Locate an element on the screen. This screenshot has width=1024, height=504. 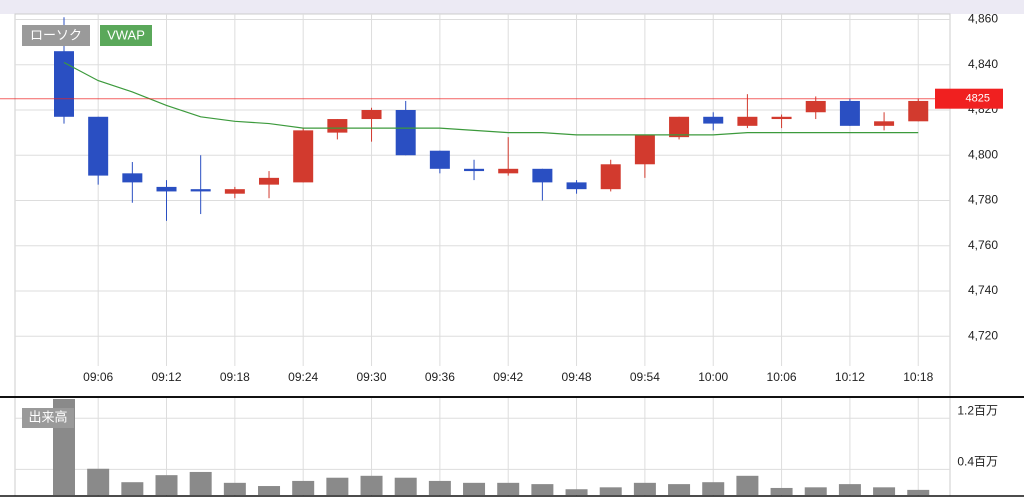
x-tick-label: 10:12 is located at coordinates (850, 377).